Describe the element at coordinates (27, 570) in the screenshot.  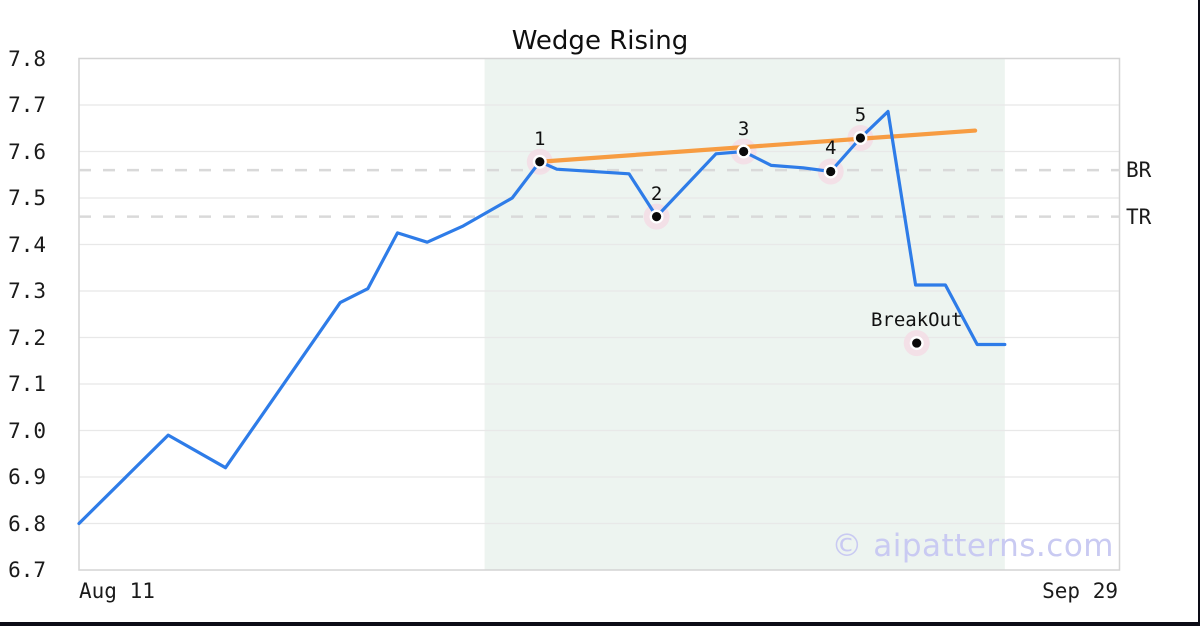
I see `y-axis-tick-label: 6.7` at that location.